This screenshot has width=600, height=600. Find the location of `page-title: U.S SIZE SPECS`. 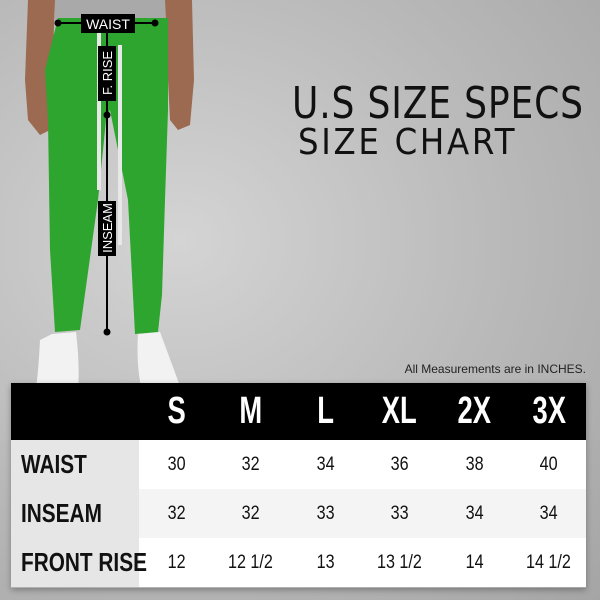

page-title: U.S SIZE SPECS is located at coordinates (438, 103).